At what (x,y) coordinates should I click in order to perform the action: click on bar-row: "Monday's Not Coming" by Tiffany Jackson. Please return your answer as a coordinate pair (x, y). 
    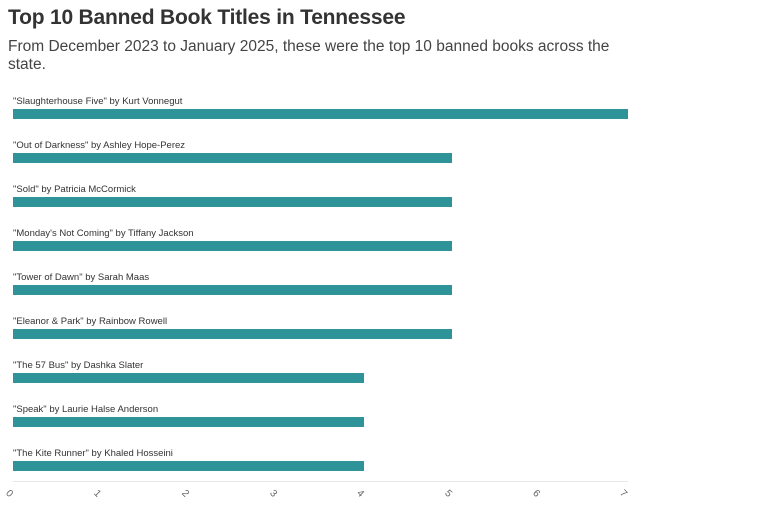
    Looking at the image, I should click on (320, 243).